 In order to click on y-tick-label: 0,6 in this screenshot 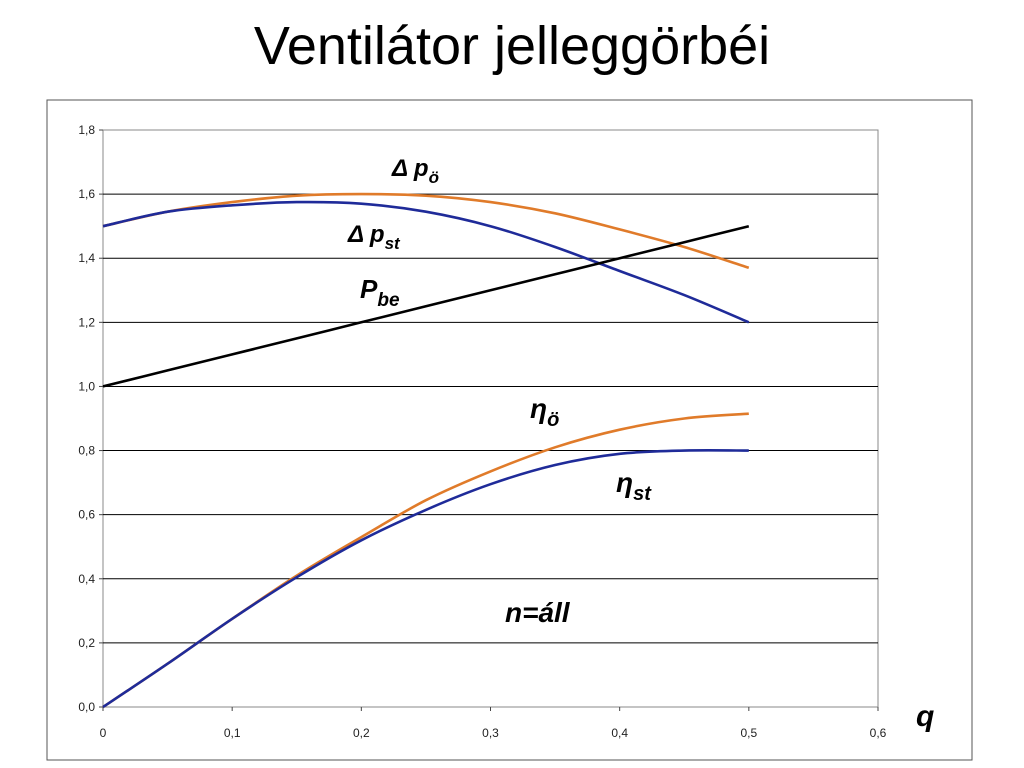, I will do `click(86, 515)`.